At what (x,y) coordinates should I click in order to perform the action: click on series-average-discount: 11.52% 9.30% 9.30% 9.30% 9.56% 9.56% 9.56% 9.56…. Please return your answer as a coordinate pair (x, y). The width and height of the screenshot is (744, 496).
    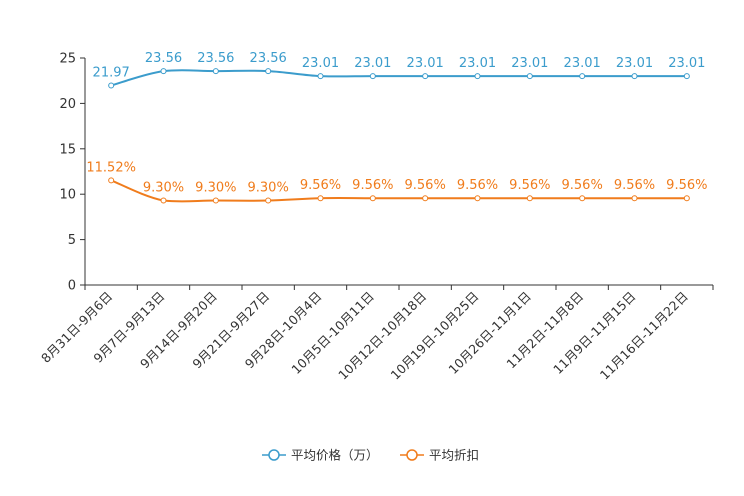
    Looking at the image, I should click on (396, 182).